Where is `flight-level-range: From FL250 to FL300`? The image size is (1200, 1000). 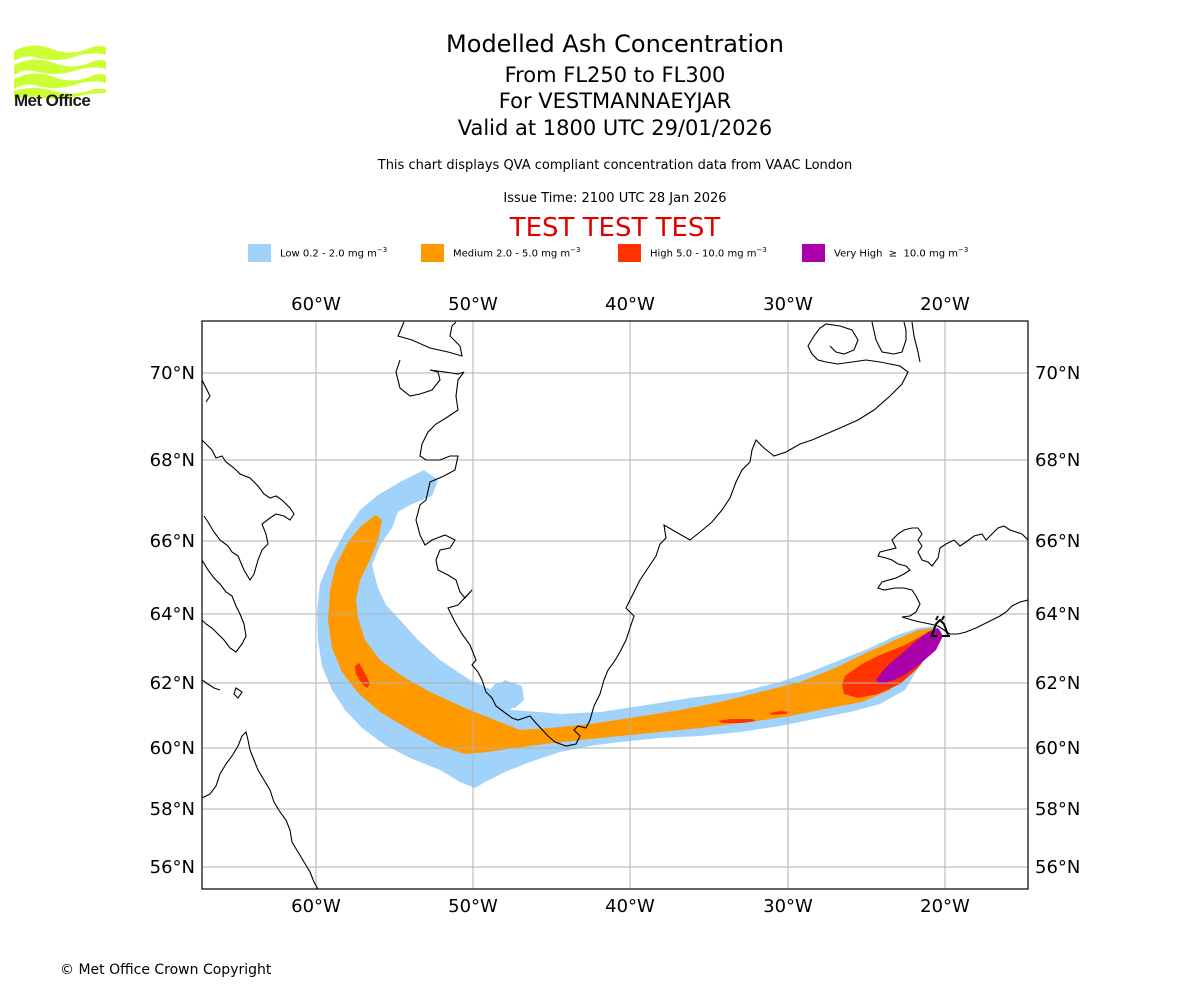 flight-level-range: From FL250 to FL300 is located at coordinates (615, 75).